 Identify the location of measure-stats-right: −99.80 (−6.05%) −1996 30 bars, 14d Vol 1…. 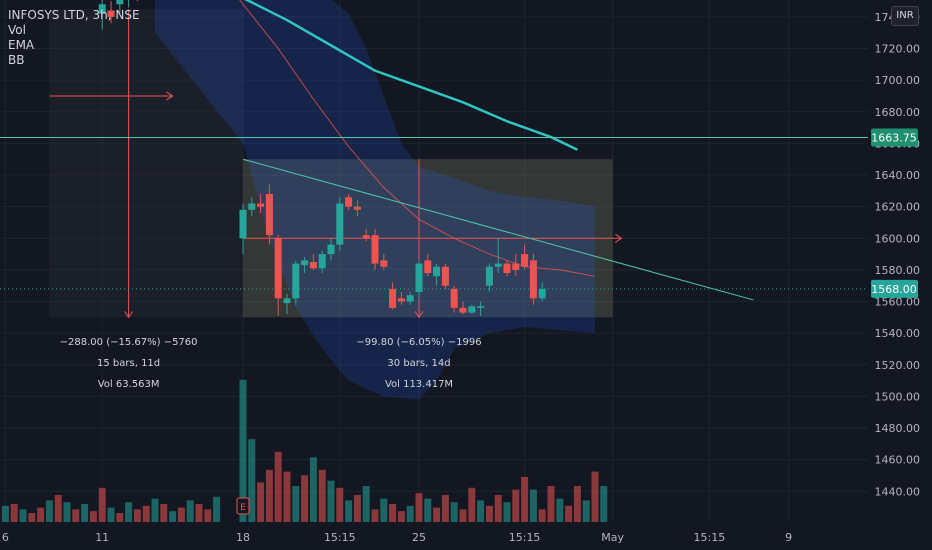
(418, 363).